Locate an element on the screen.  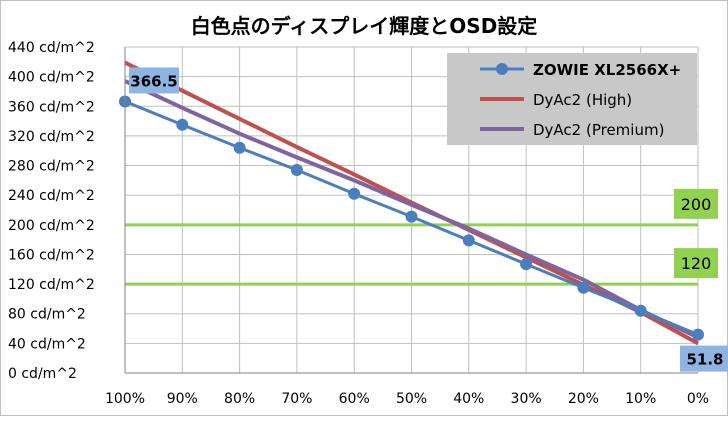
chart-title: 白色点のディスプレイ輝度とOSD設定 is located at coordinates (364, 26).